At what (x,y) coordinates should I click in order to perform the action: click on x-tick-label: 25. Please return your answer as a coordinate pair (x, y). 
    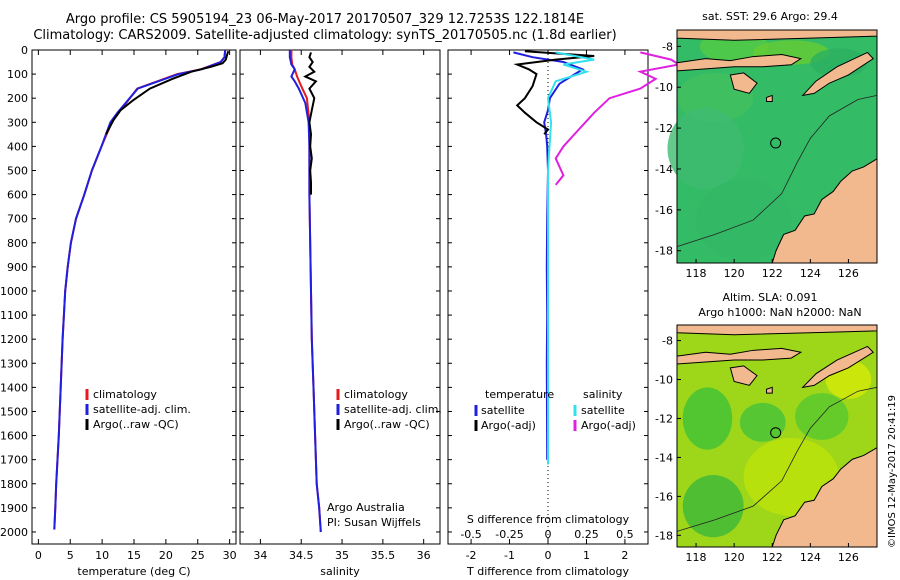
    Looking at the image, I should click on (198, 555).